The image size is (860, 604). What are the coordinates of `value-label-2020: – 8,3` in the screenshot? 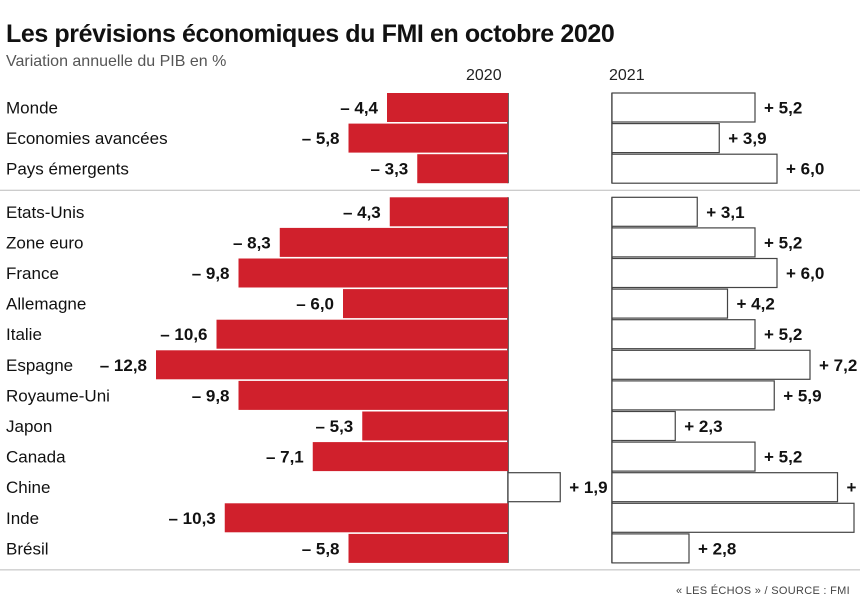 It's located at (252, 242).